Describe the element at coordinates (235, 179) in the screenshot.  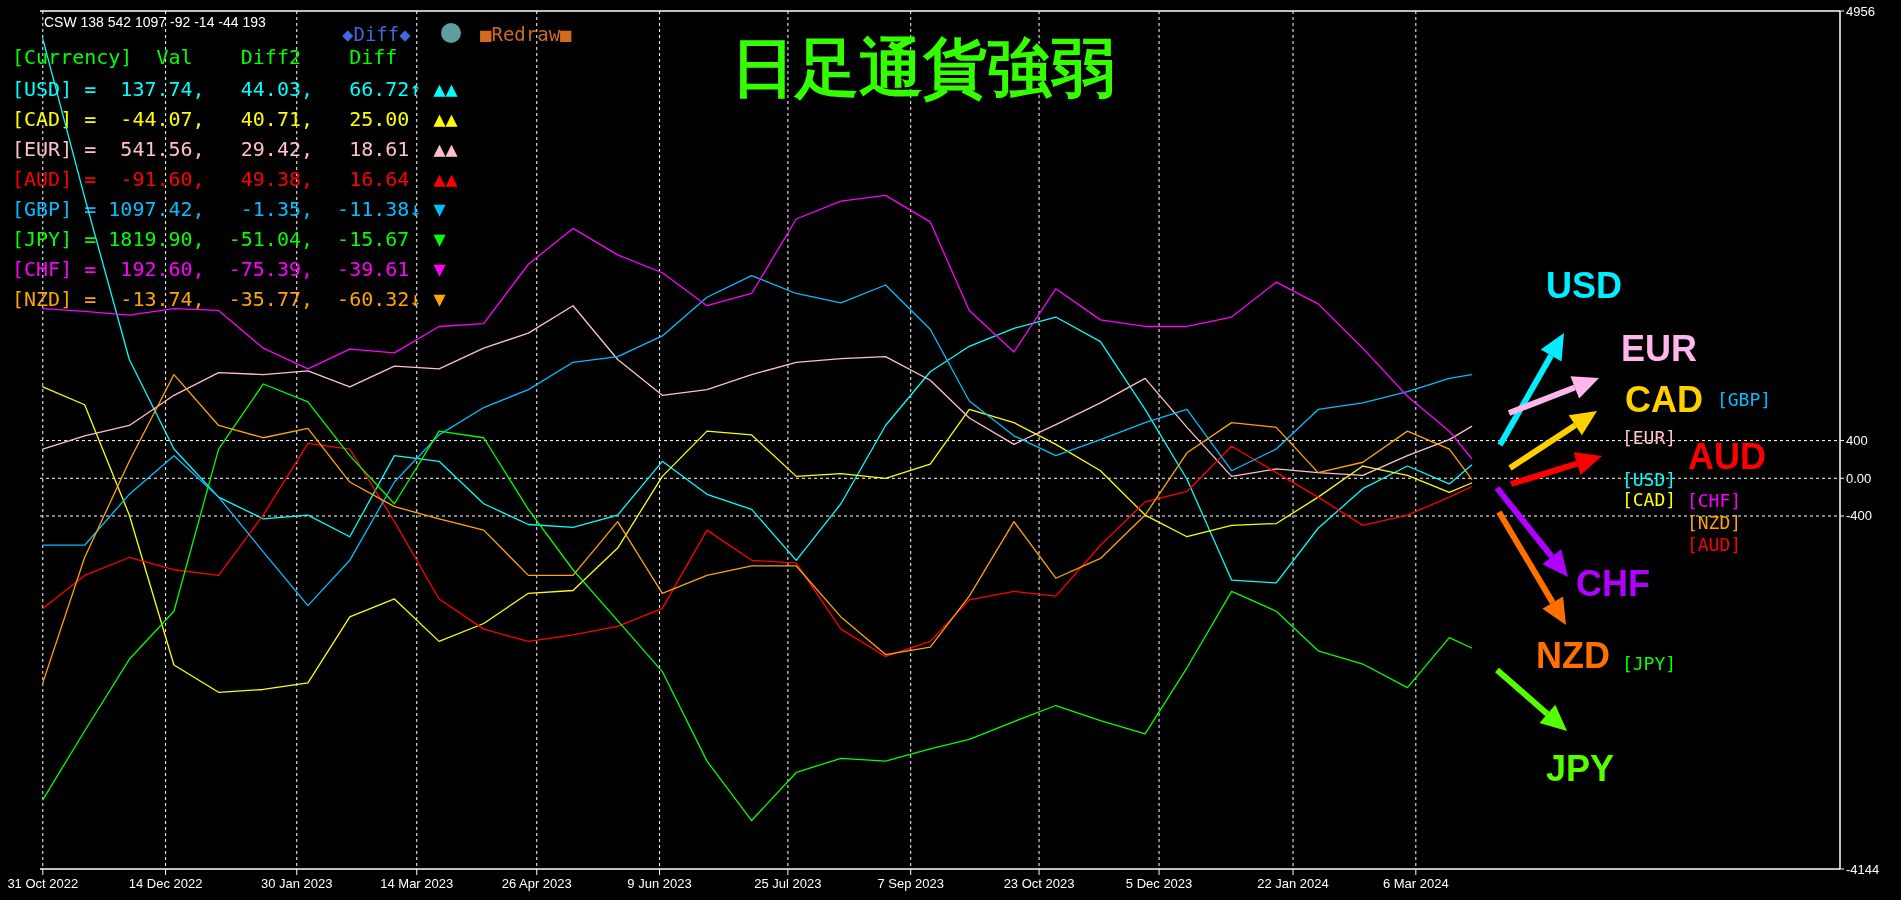
I see `annotation: [AUD] = -91.60, 49.38, 16.64 ▲▲` at that location.